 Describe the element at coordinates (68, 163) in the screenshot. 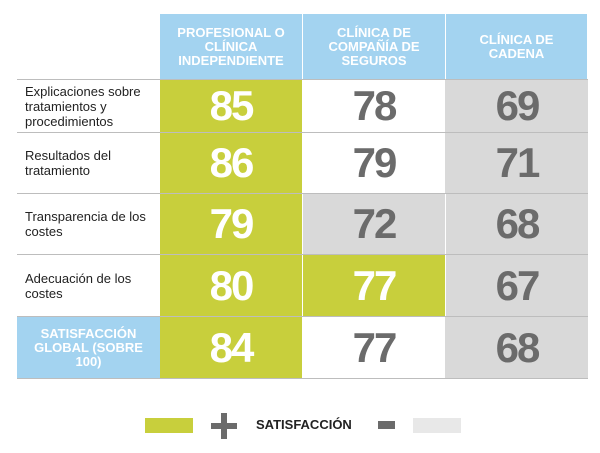

I see `row-label: Resultados del tratamiento` at that location.